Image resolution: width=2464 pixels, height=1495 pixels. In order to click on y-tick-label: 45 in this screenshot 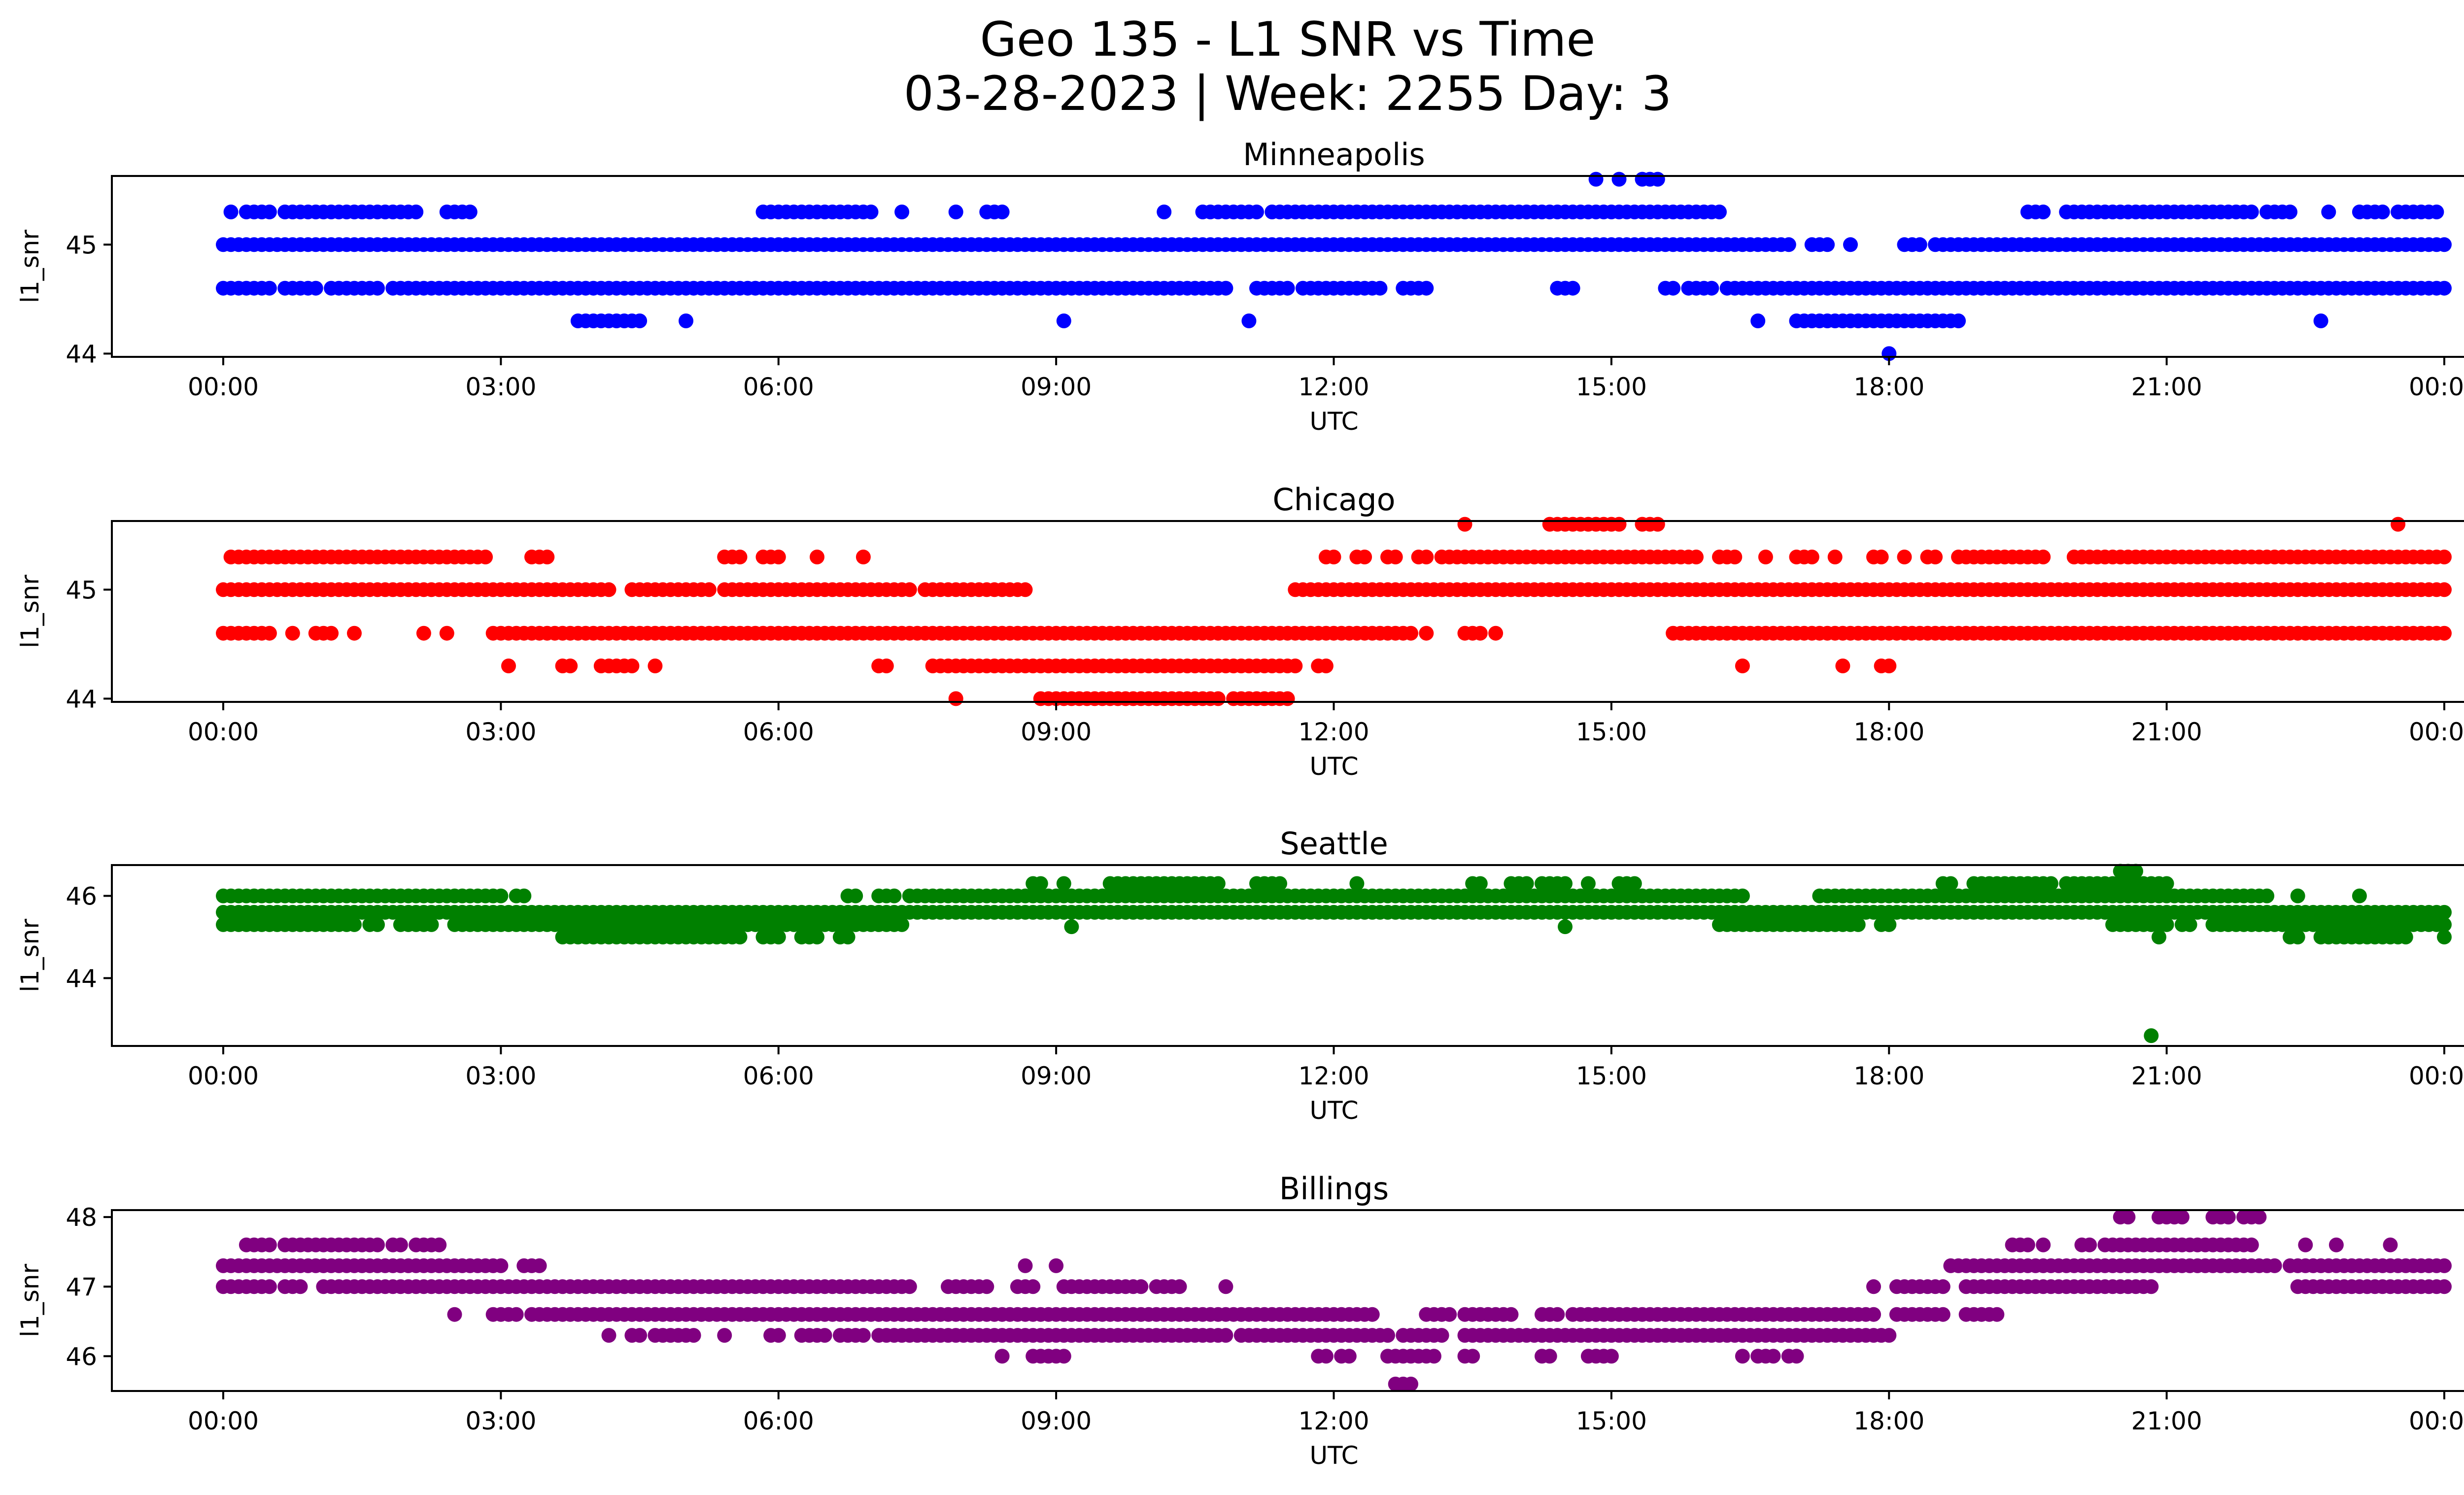, I will do `click(81, 245)`.